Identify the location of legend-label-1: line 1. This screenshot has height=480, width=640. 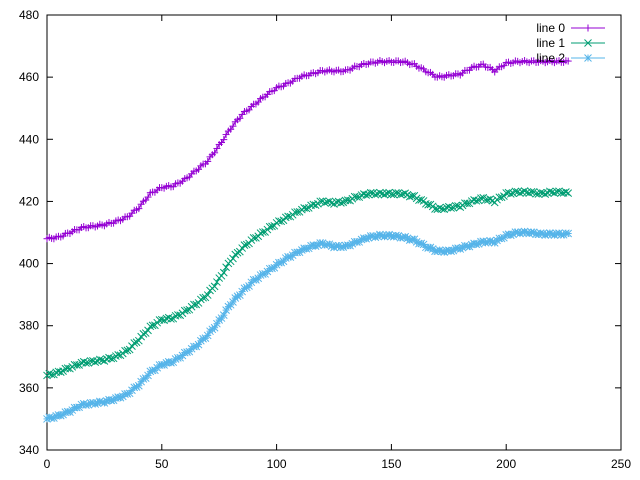
(550, 43).